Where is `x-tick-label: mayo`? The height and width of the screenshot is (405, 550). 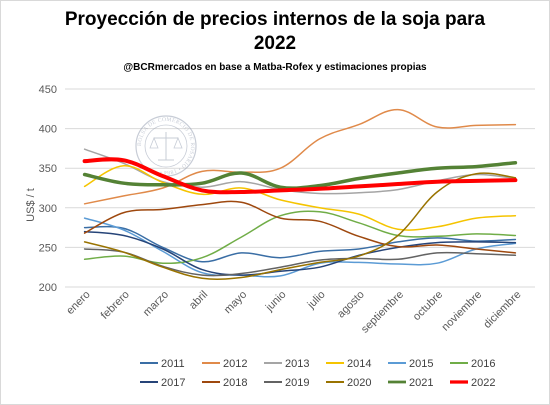
x-tick-label: mayo is located at coordinates (236, 303).